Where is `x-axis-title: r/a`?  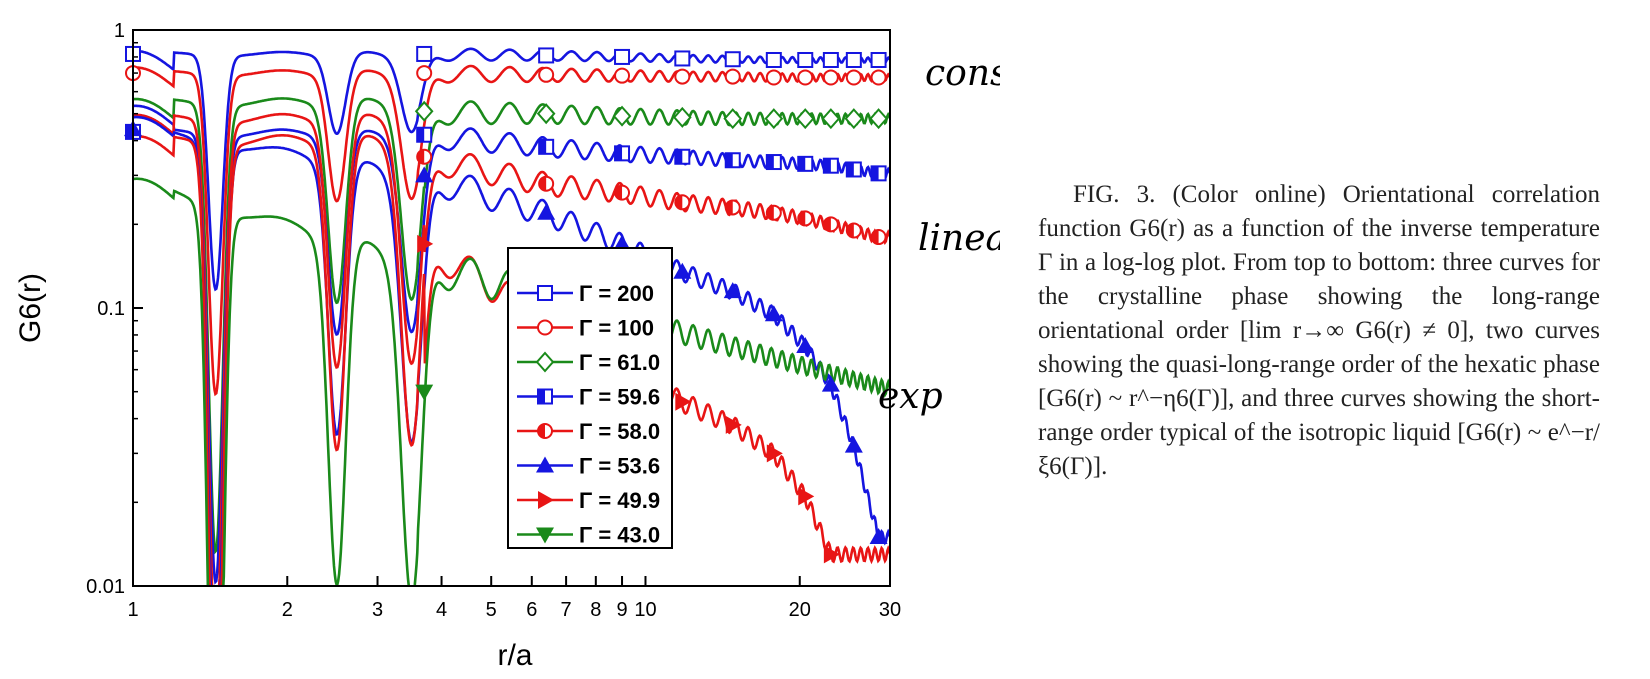 x-axis-title: r/a is located at coordinates (514, 655).